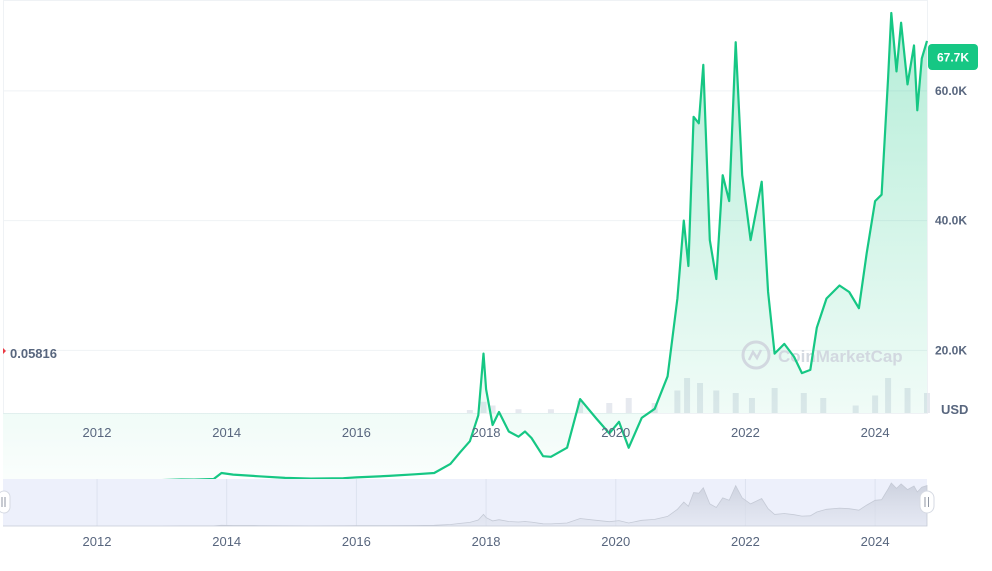 The width and height of the screenshot is (992, 571). I want to click on x-tick-label: 2020, so click(615, 432).